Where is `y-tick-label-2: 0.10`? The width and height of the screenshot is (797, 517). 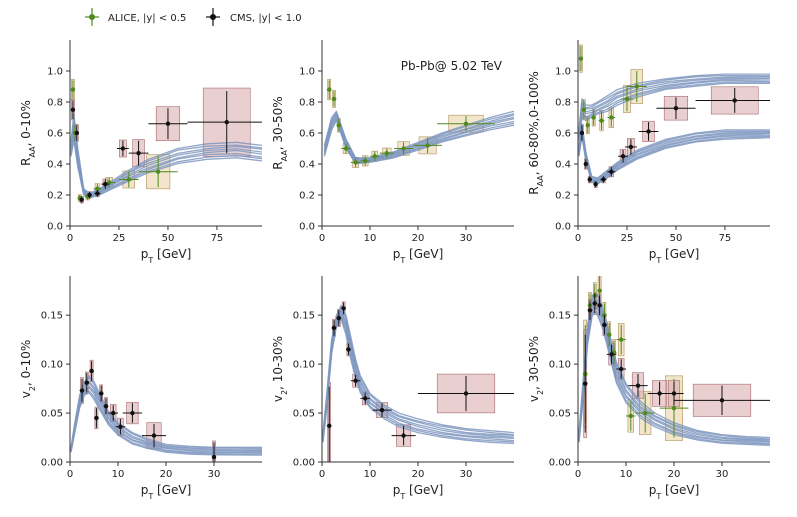
y-tick-label-2: 0.10 is located at coordinates (304, 365).